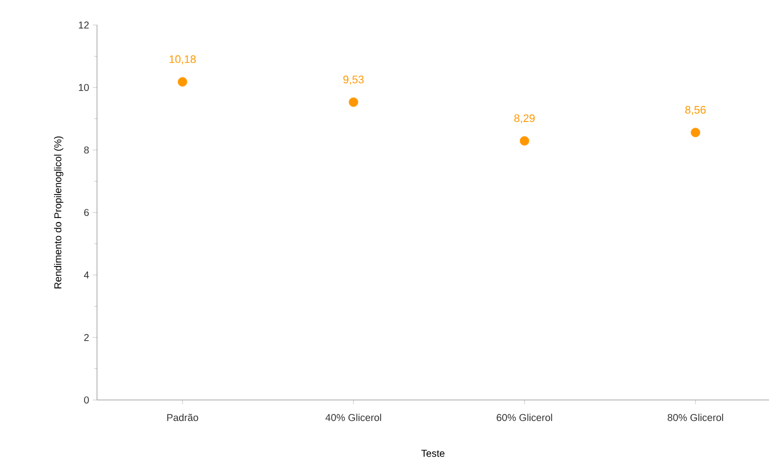 This screenshot has height=471, width=769. Describe the element at coordinates (432, 453) in the screenshot. I see `x-axis-title: Teste` at that location.